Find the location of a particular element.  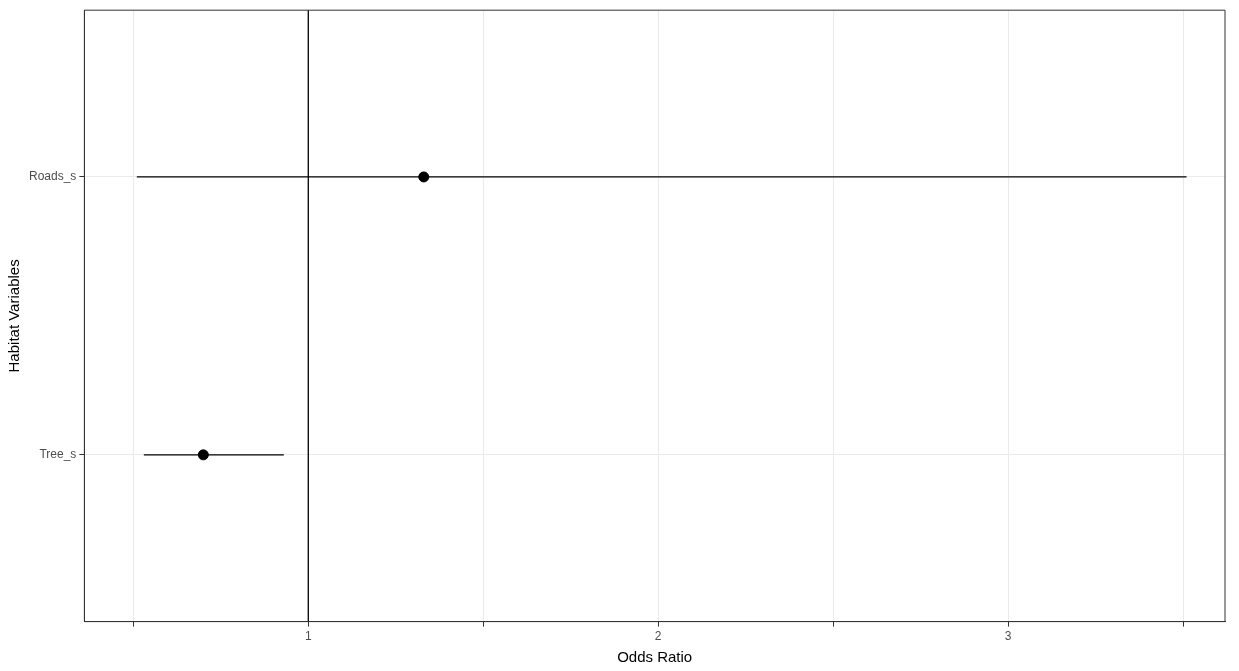

x-tick-label: 3 is located at coordinates (1008, 636).